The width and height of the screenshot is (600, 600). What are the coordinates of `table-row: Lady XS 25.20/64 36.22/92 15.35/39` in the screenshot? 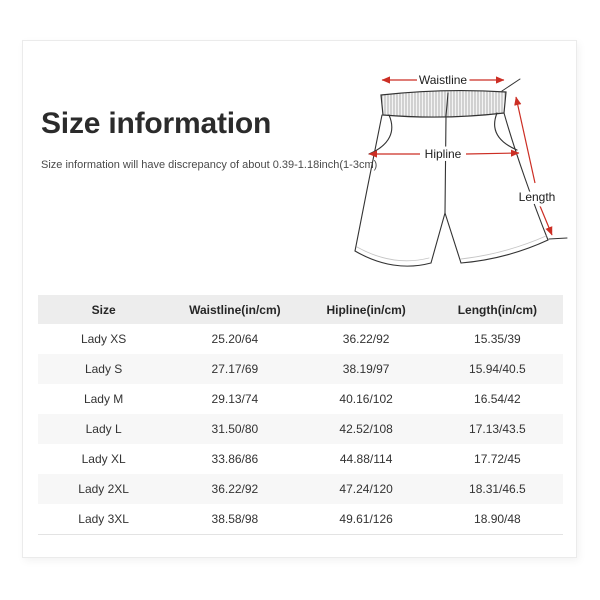 It's located at (300, 339).